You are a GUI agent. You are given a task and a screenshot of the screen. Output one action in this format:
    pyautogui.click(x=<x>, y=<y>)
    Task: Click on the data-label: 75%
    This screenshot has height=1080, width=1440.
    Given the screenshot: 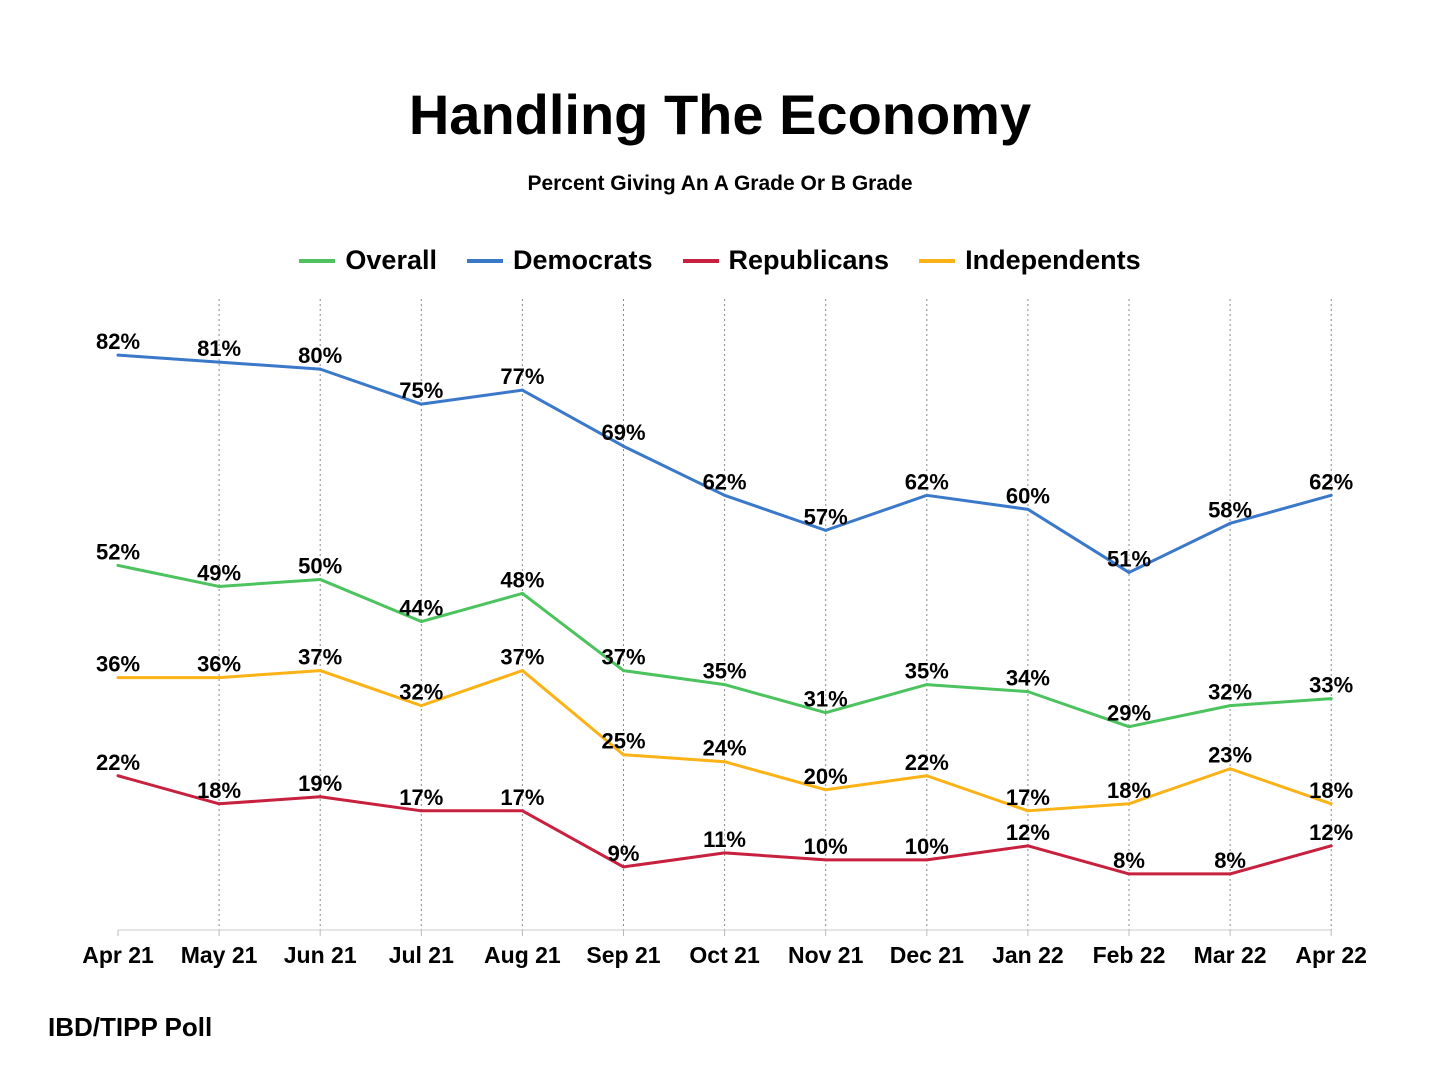 What is the action you would take?
    pyautogui.click(x=421, y=390)
    